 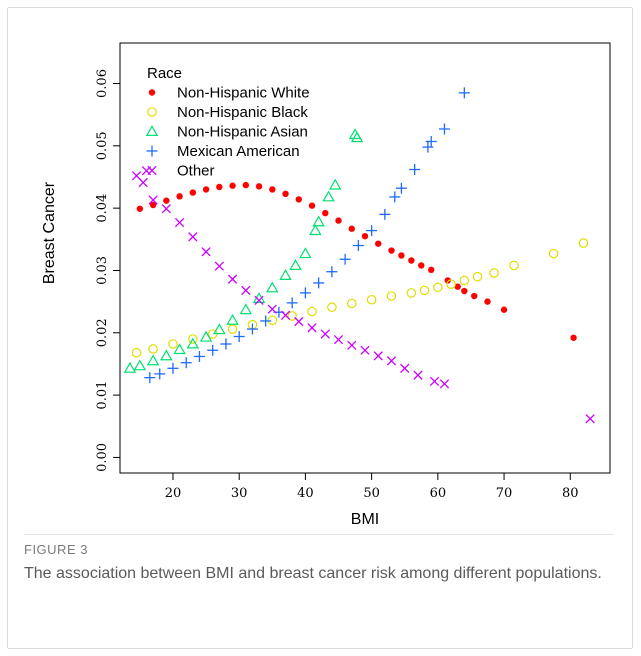 What do you see at coordinates (196, 171) in the screenshot?
I see `legend-label: Other` at bounding box center [196, 171].